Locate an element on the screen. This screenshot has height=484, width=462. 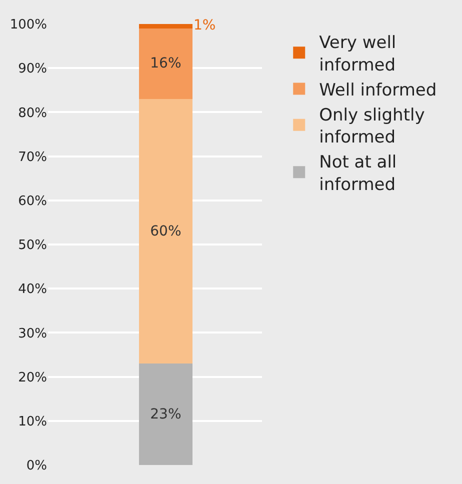
data-label: 60% is located at coordinates (166, 231).